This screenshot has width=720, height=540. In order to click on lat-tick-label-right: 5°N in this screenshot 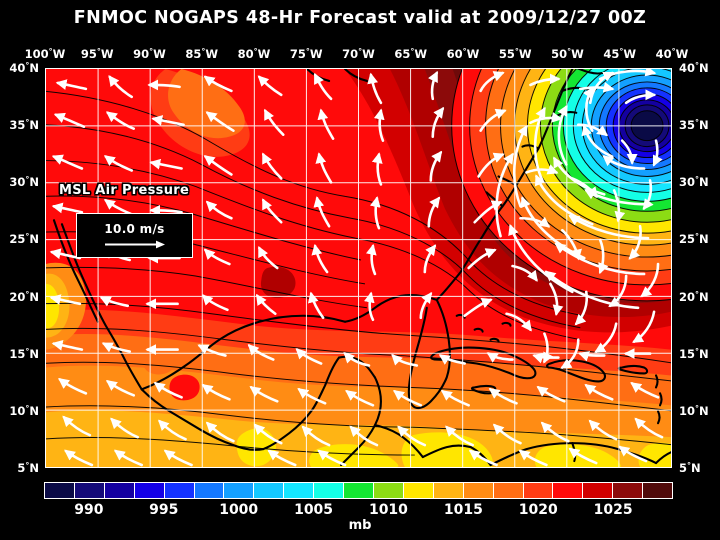, I will do `click(690, 467)`.